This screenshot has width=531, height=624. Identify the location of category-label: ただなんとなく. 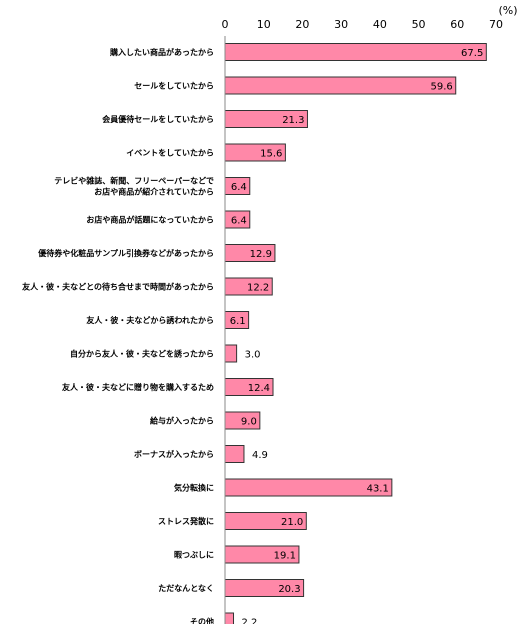
(186, 588).